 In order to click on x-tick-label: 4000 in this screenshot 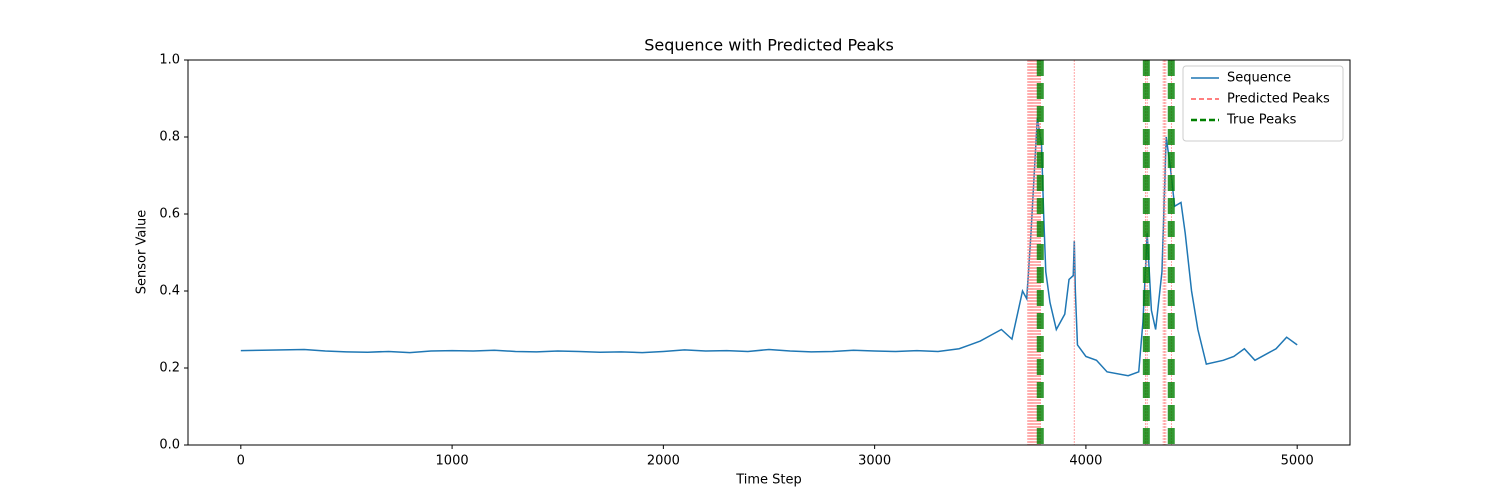, I will do `click(1085, 461)`.